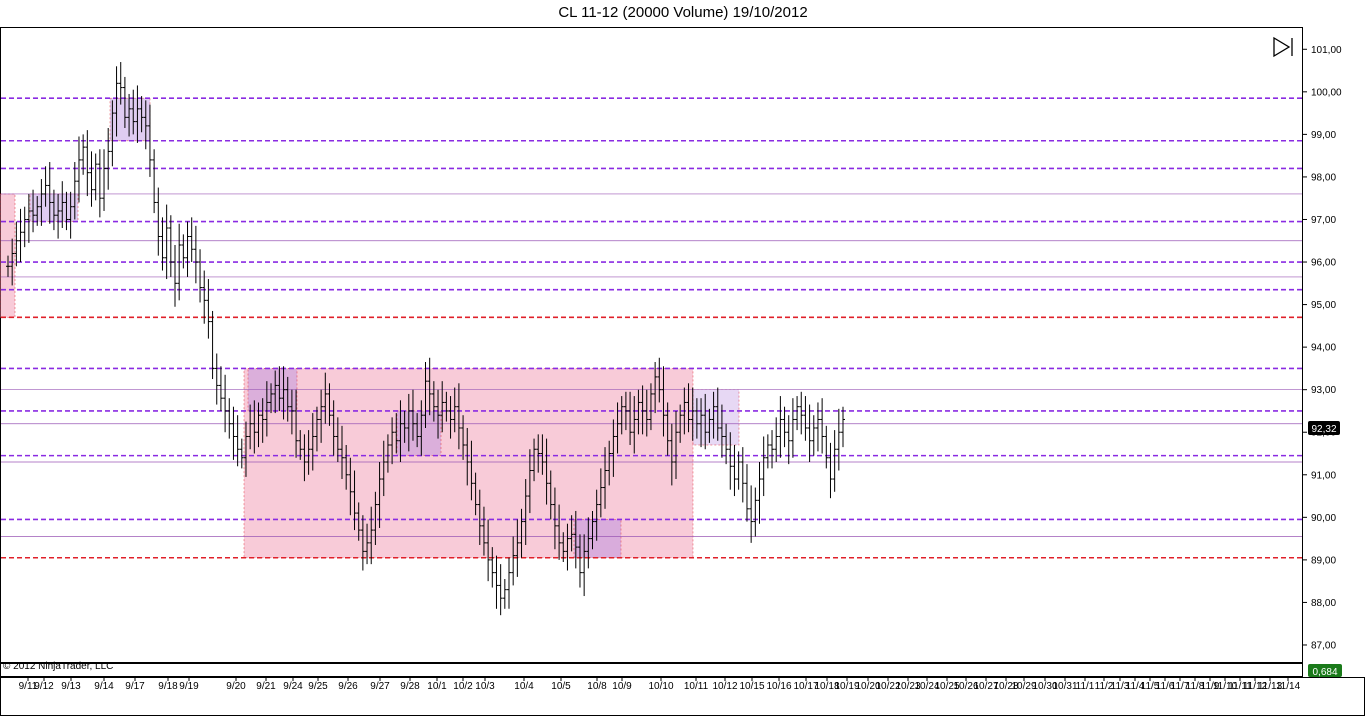 The image size is (1366, 718). I want to click on x-tick-label: 10/19, so click(846, 686).